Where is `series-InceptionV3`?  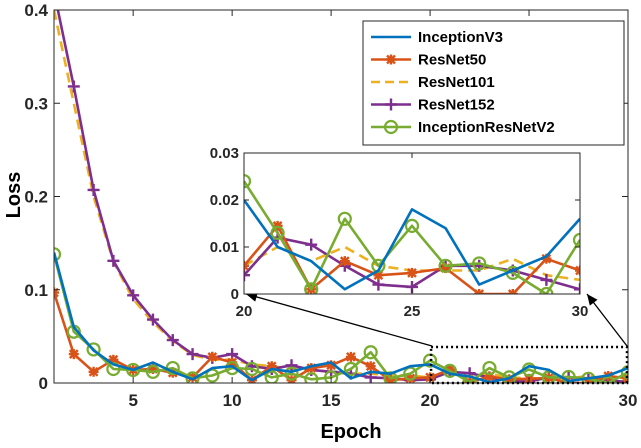
series-InceptionV3 is located at coordinates (412, 245).